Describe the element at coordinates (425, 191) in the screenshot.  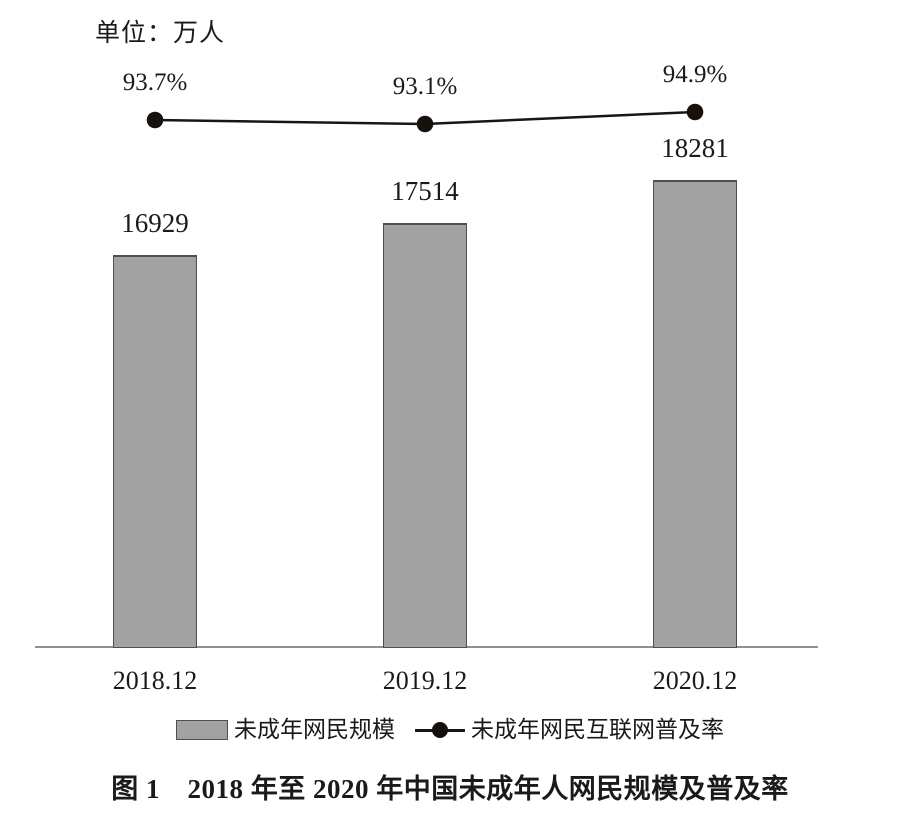
I see `bar-value-label: 17514` at that location.